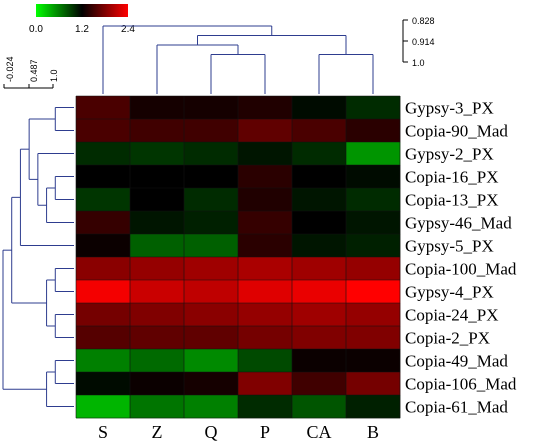 Image resolution: width=550 pixels, height=441 pixels. Describe the element at coordinates (452, 315) in the screenshot. I see `row-label: Copia-24_PX` at that location.